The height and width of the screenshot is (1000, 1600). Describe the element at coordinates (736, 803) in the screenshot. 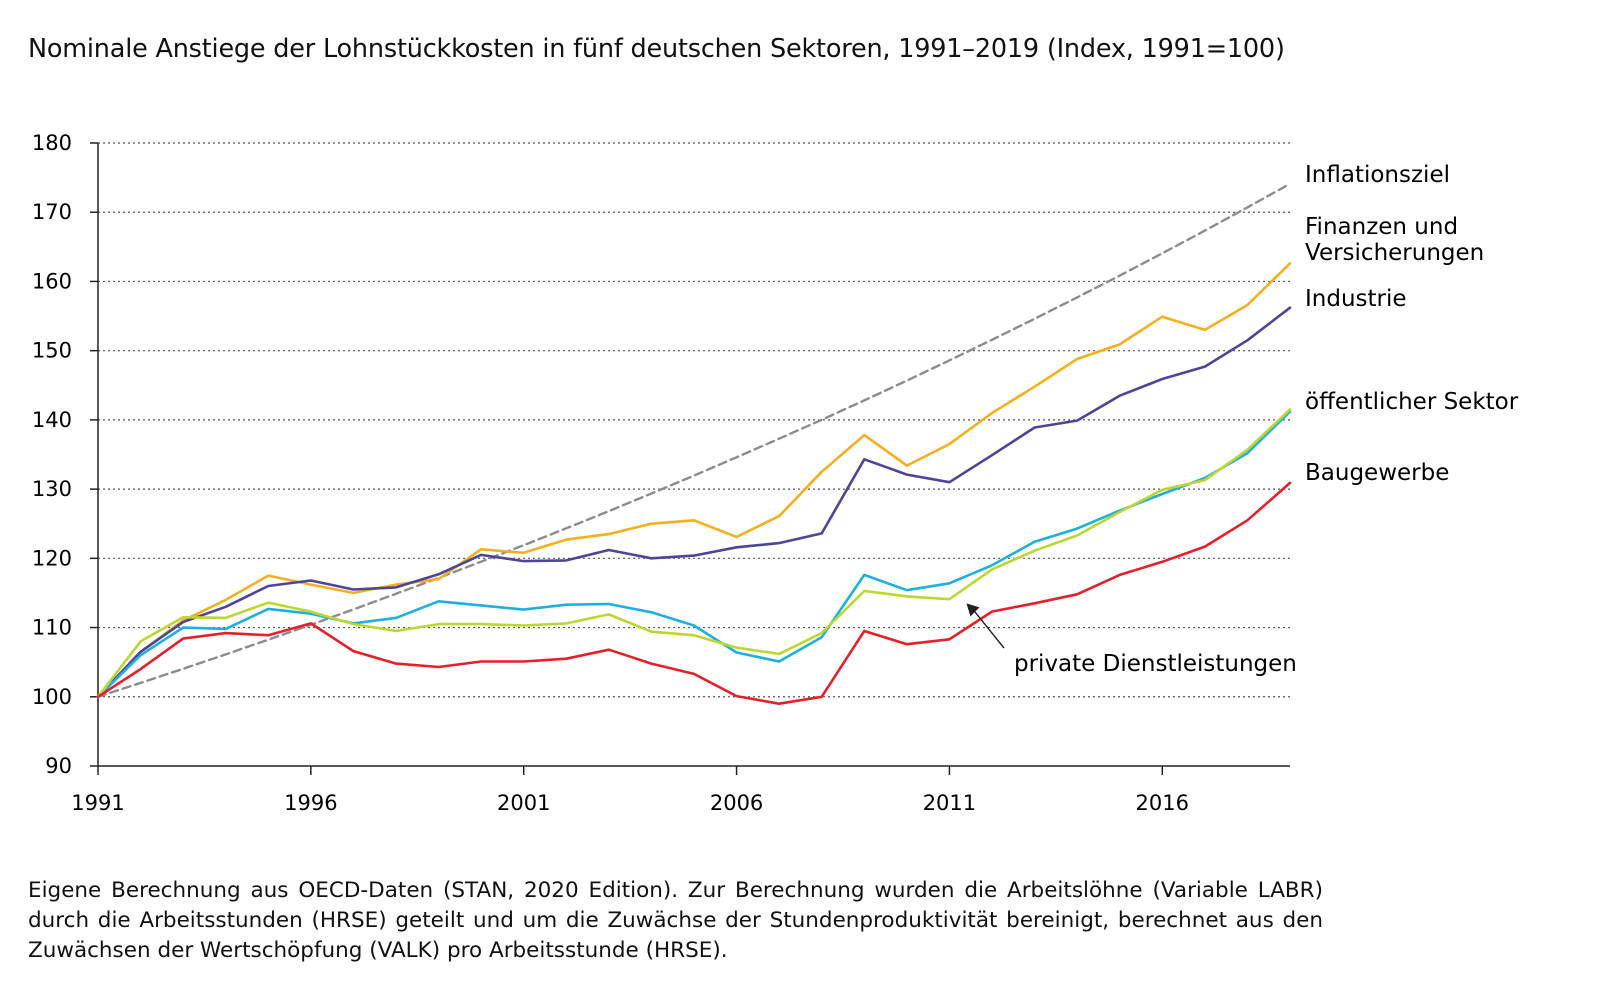

I see `x-tick-label: 2006` at that location.